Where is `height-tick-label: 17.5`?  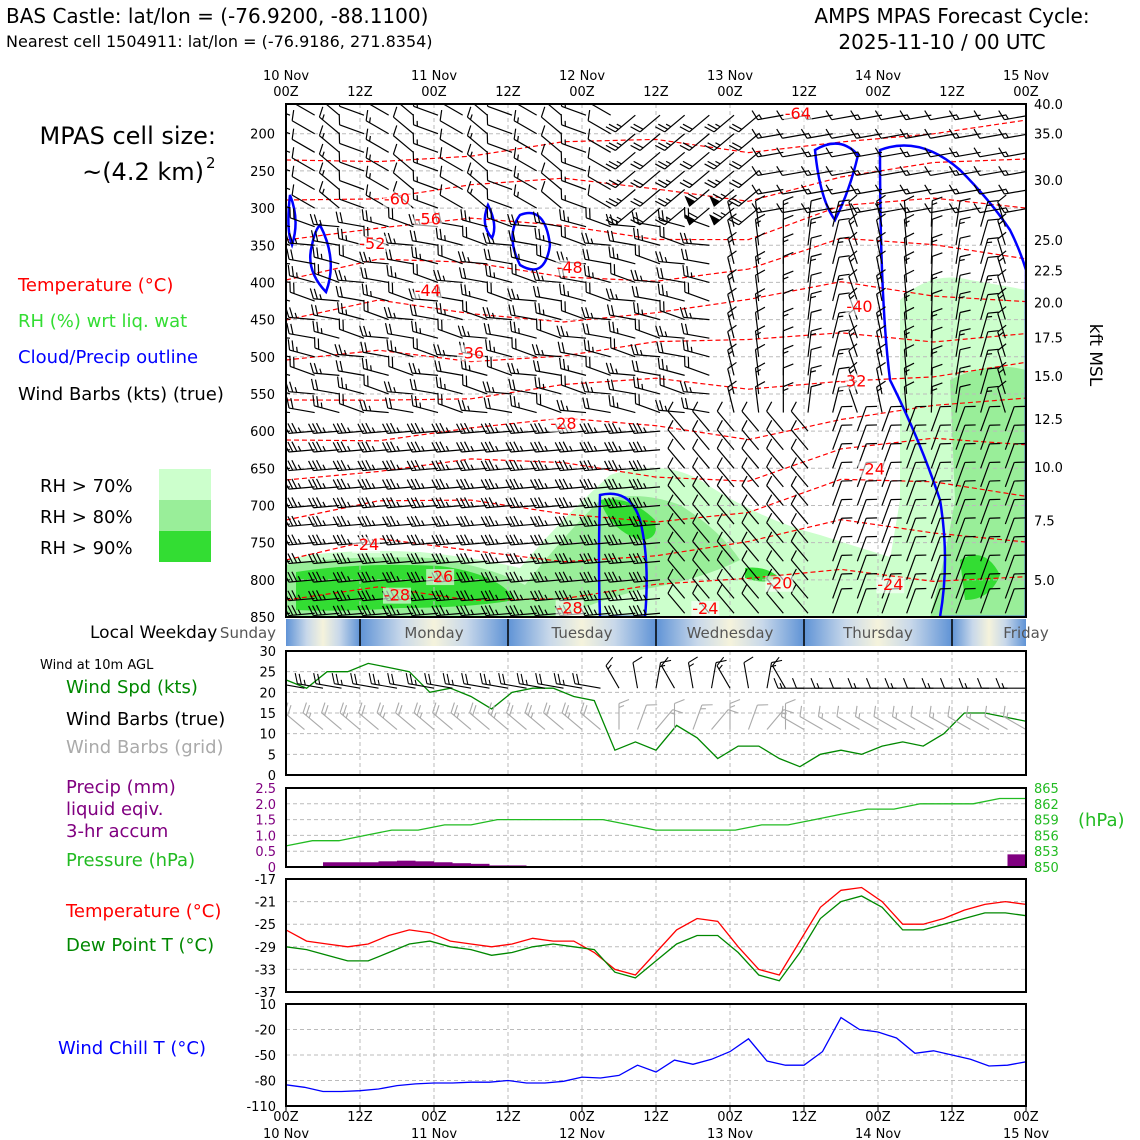 height-tick-label: 17.5 is located at coordinates (1048, 338).